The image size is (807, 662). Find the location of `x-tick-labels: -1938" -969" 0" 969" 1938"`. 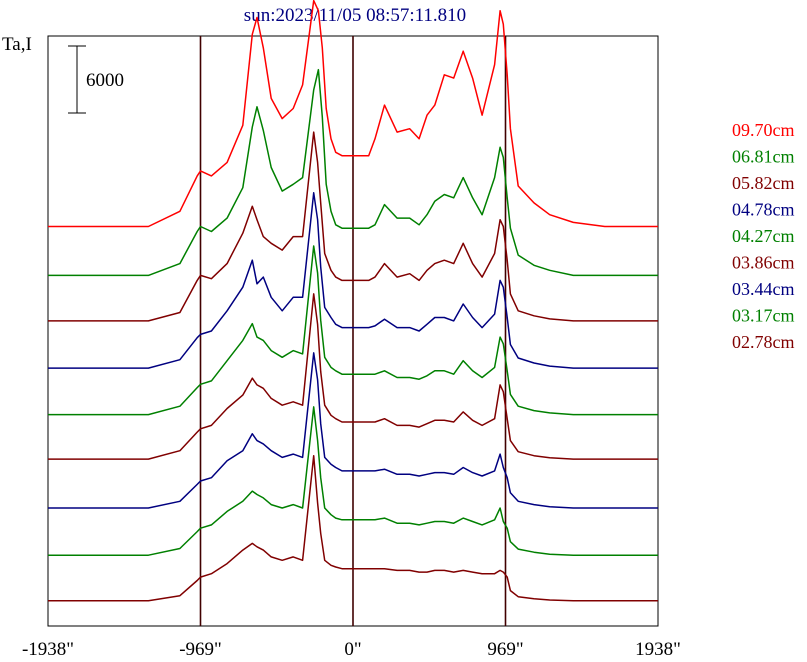

x-tick-labels: -1938" -969" 0" 969" 1938" is located at coordinates (351, 649).